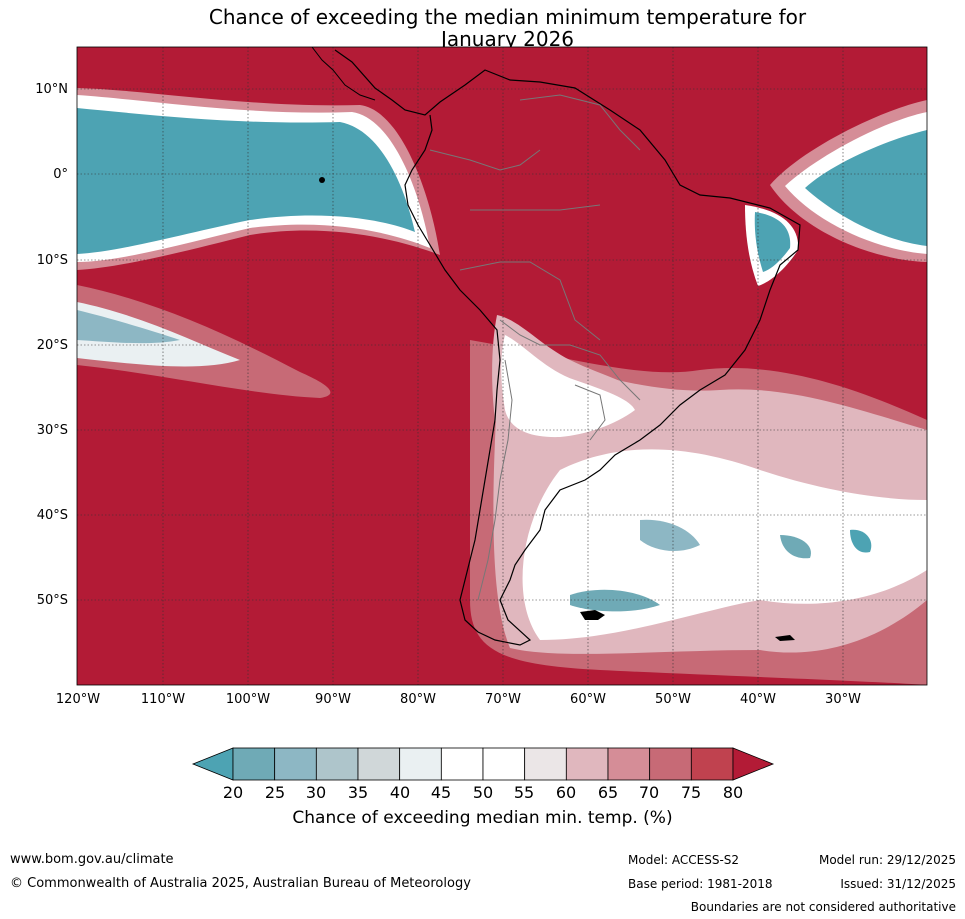 This screenshot has width=965, height=919. What do you see at coordinates (212, 764) in the screenshot?
I see `colorbar-under-arrow` at bounding box center [212, 764].